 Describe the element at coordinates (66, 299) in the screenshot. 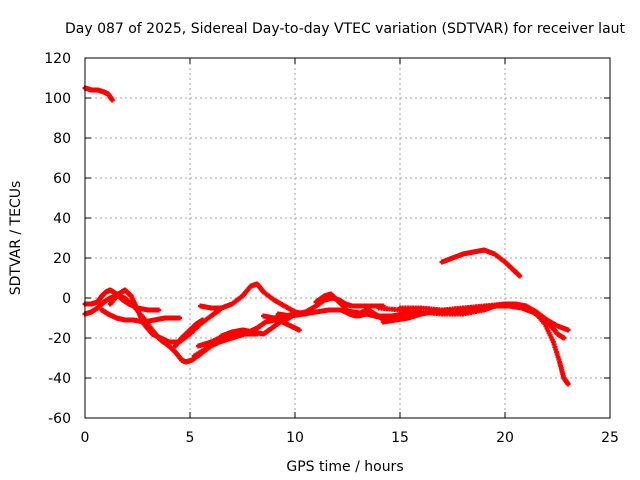

I see `y-tick-label: 0` at that location.